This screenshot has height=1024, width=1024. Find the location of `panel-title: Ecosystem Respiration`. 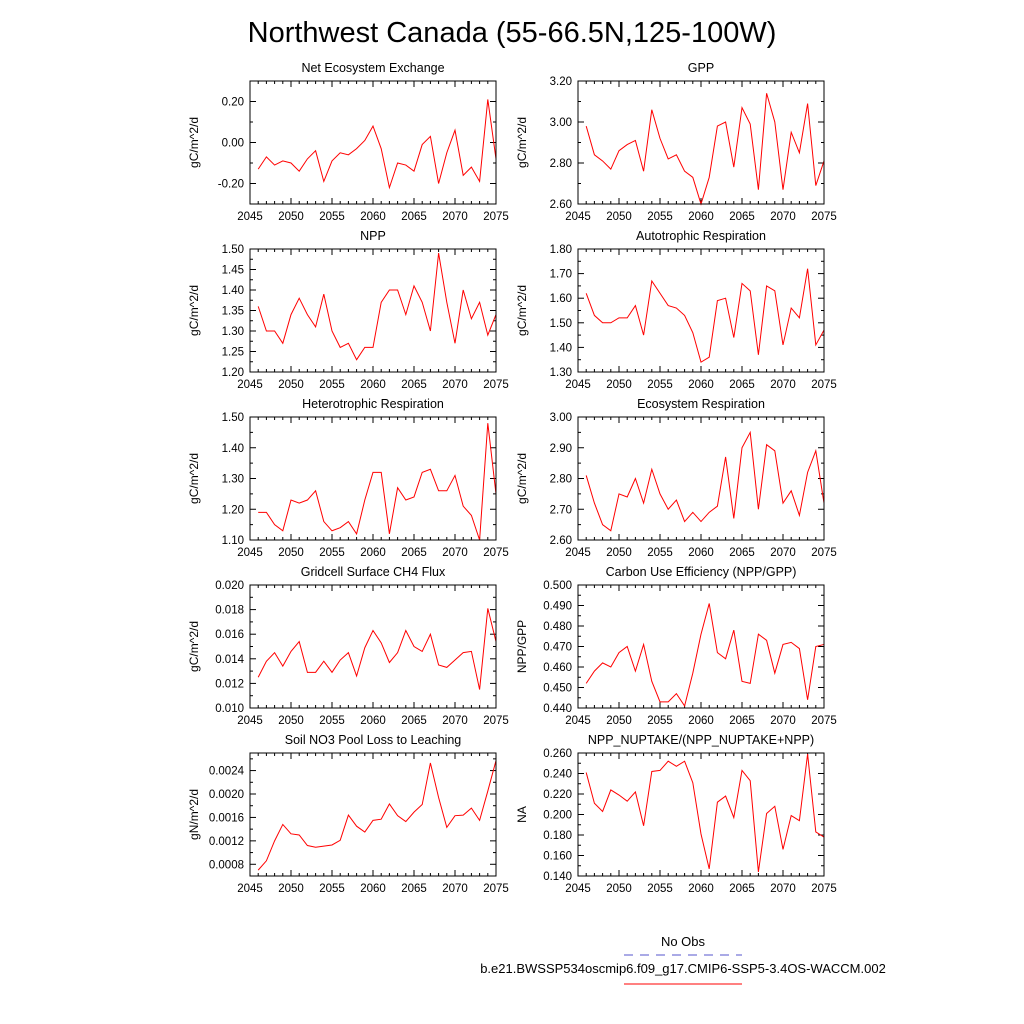

panel-title: Ecosystem Respiration is located at coordinates (701, 404).